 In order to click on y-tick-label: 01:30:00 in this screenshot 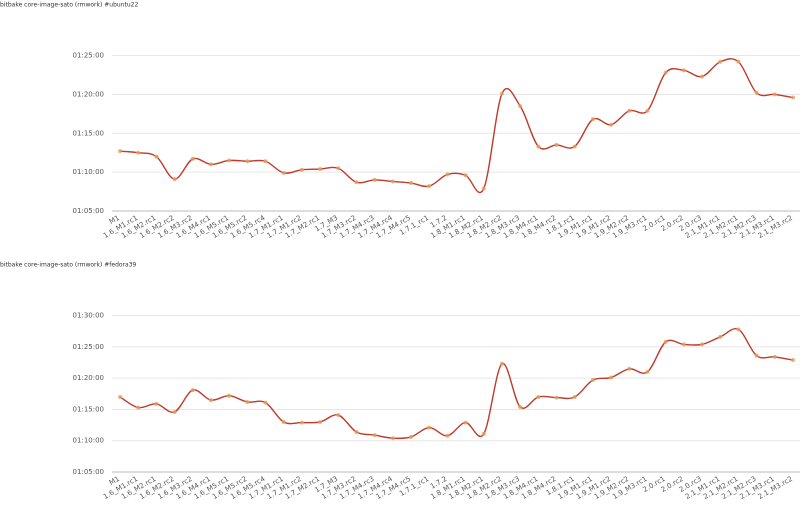, I will do `click(88, 316)`.